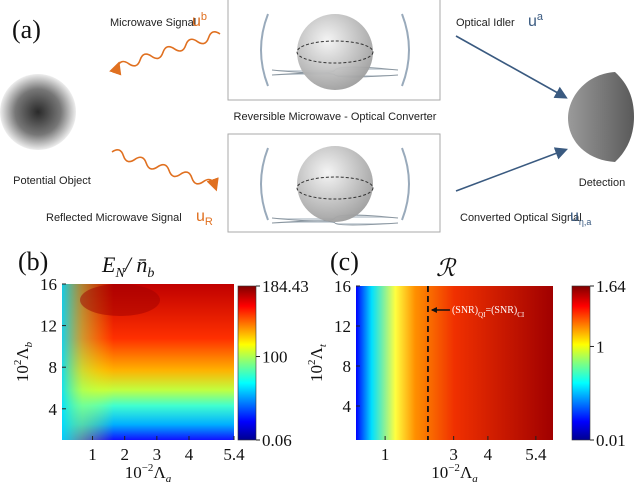 The width and height of the screenshot is (640, 502). Describe the element at coordinates (611, 286) in the screenshot. I see `colorbar-label: 1.64` at that location.